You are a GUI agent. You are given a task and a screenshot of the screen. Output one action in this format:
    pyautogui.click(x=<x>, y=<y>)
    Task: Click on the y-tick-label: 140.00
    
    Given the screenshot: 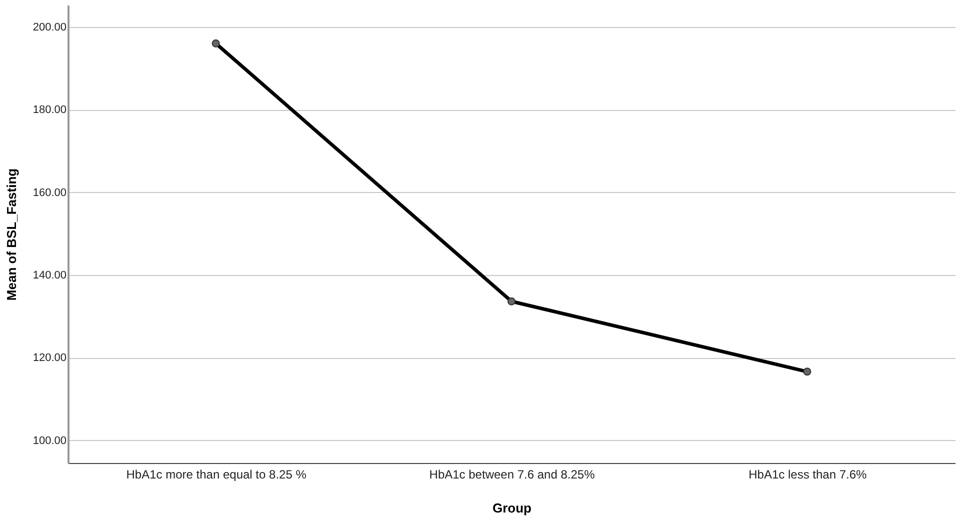 What is the action you would take?
    pyautogui.click(x=49, y=275)
    